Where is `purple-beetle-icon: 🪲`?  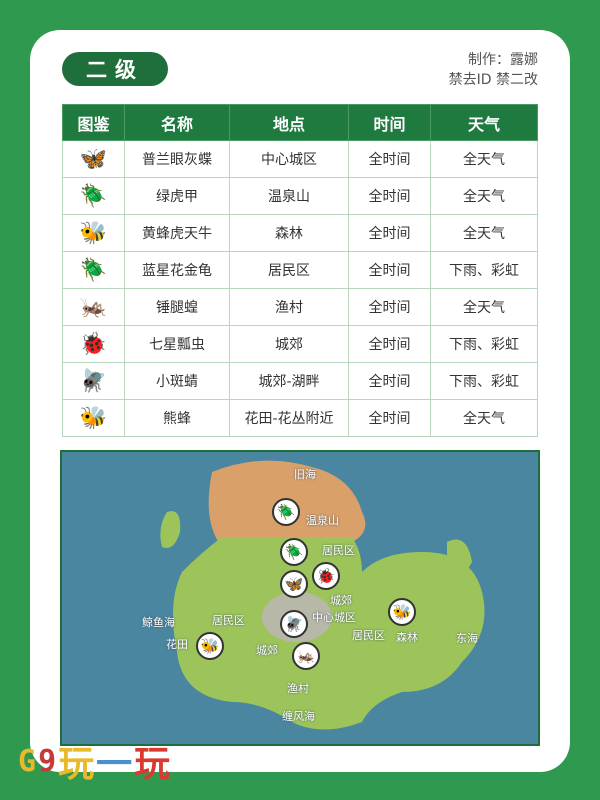 purple-beetle-icon: 🪲 is located at coordinates (93, 270).